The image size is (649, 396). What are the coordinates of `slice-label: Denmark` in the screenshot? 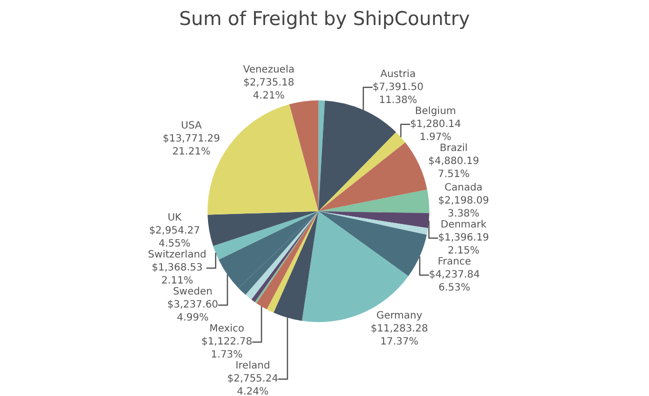 It's located at (463, 225).